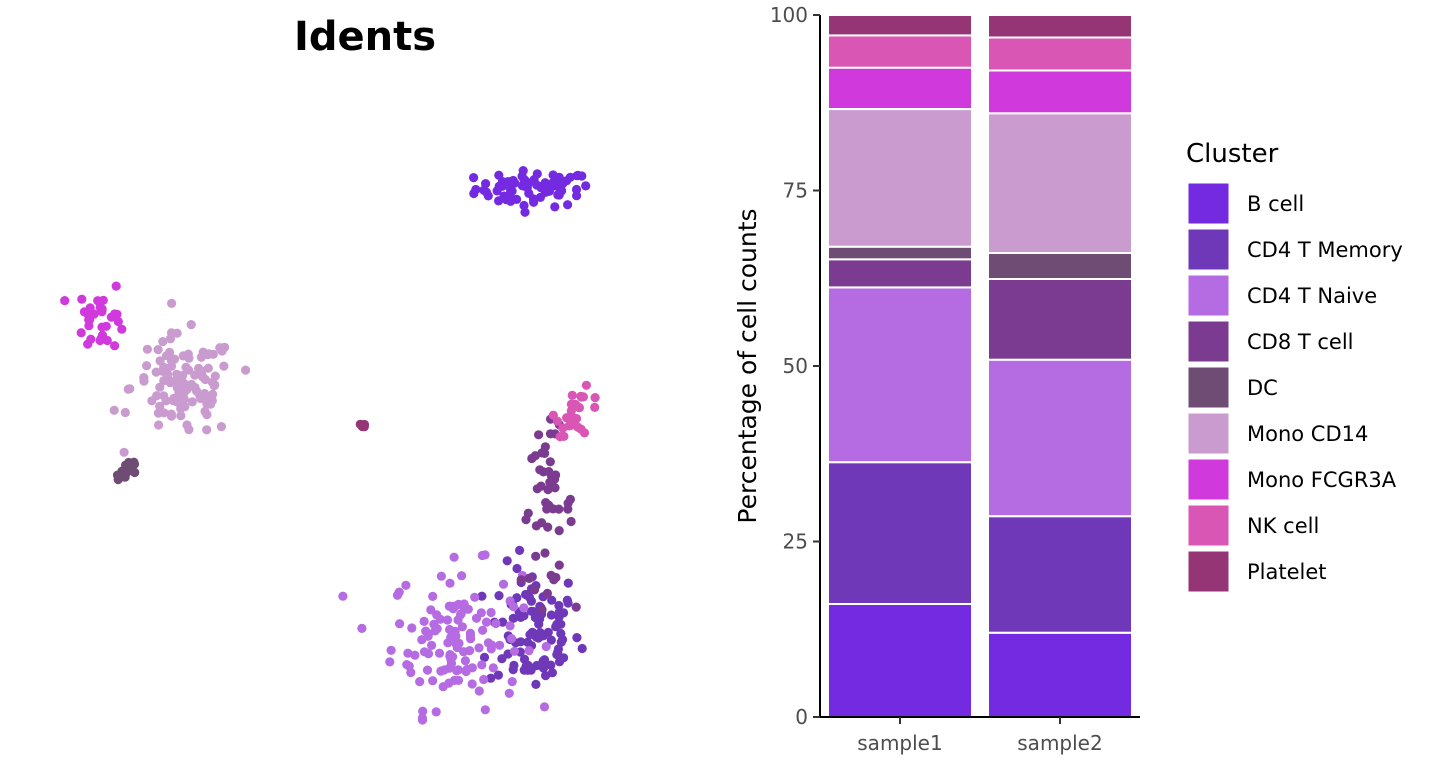 The height and width of the screenshot is (768, 1440). What do you see at coordinates (1232, 154) in the screenshot?
I see `legend-title: Cluster` at bounding box center [1232, 154].